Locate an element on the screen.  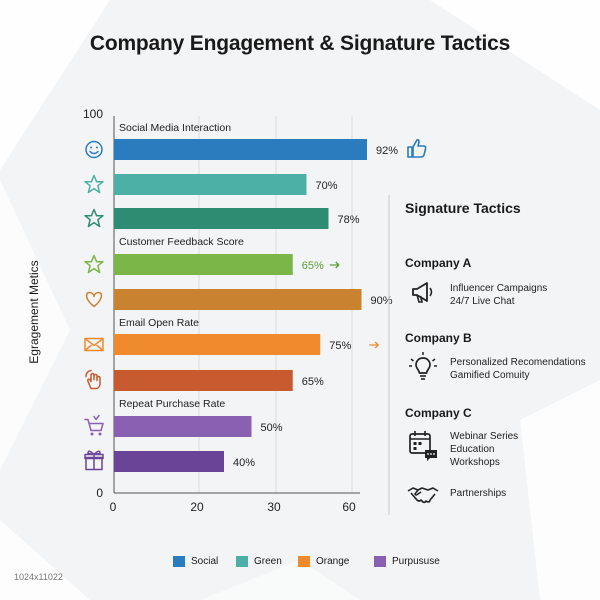
x-tick-label: 30 is located at coordinates (274, 507).